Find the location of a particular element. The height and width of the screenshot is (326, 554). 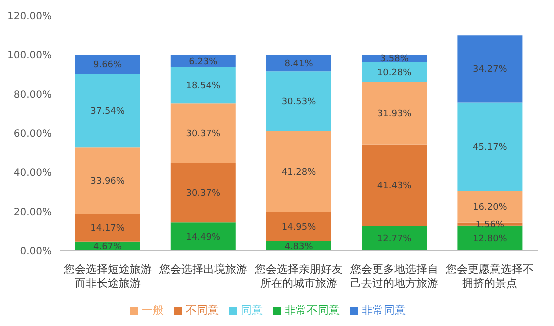

data-label: 9.66% is located at coordinates (108, 65).